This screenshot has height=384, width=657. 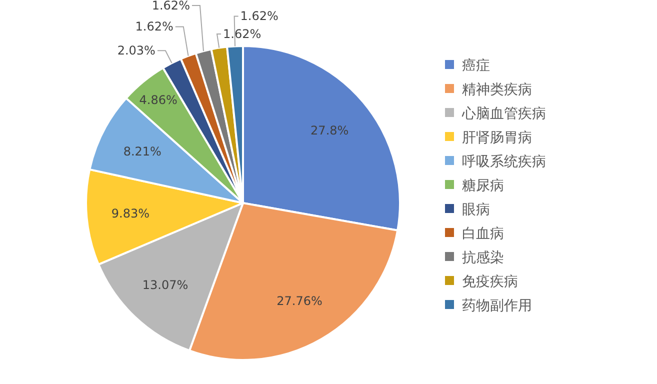 What do you see at coordinates (497, 306) in the screenshot?
I see `legend-label: 药物副作用` at bounding box center [497, 306].